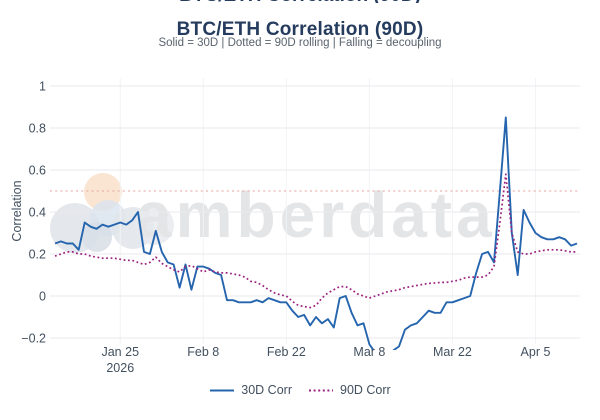 The image size is (600, 420). What do you see at coordinates (316, 215) in the screenshot?
I see `watermark-text: amberdata` at bounding box center [316, 215].